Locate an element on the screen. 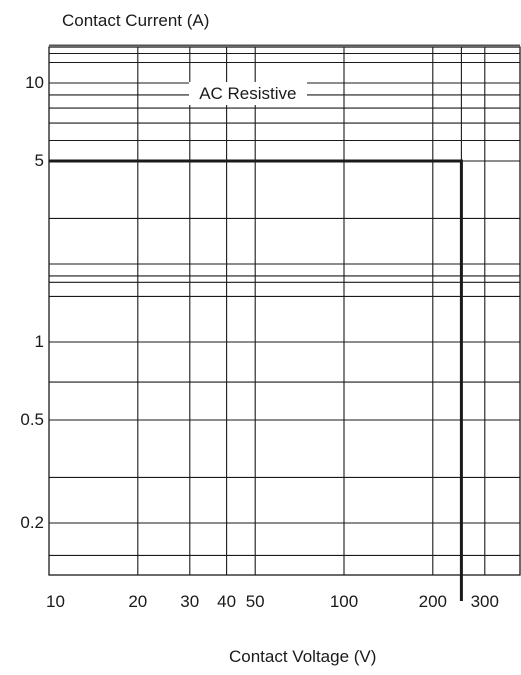 This screenshot has width=521, height=675. y-tick-label: 1 is located at coordinates (39, 341).